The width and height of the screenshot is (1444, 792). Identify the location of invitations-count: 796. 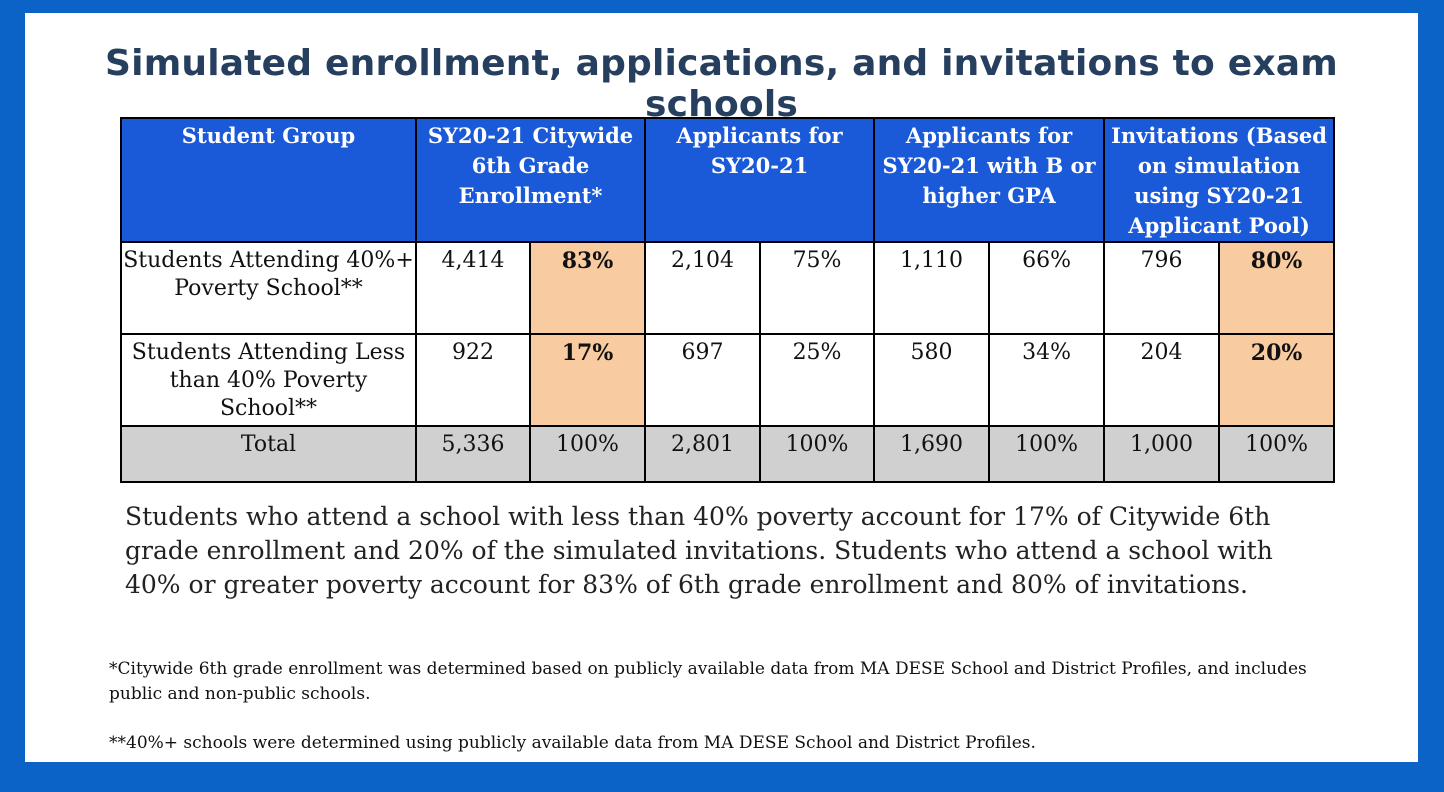
(1162, 288).